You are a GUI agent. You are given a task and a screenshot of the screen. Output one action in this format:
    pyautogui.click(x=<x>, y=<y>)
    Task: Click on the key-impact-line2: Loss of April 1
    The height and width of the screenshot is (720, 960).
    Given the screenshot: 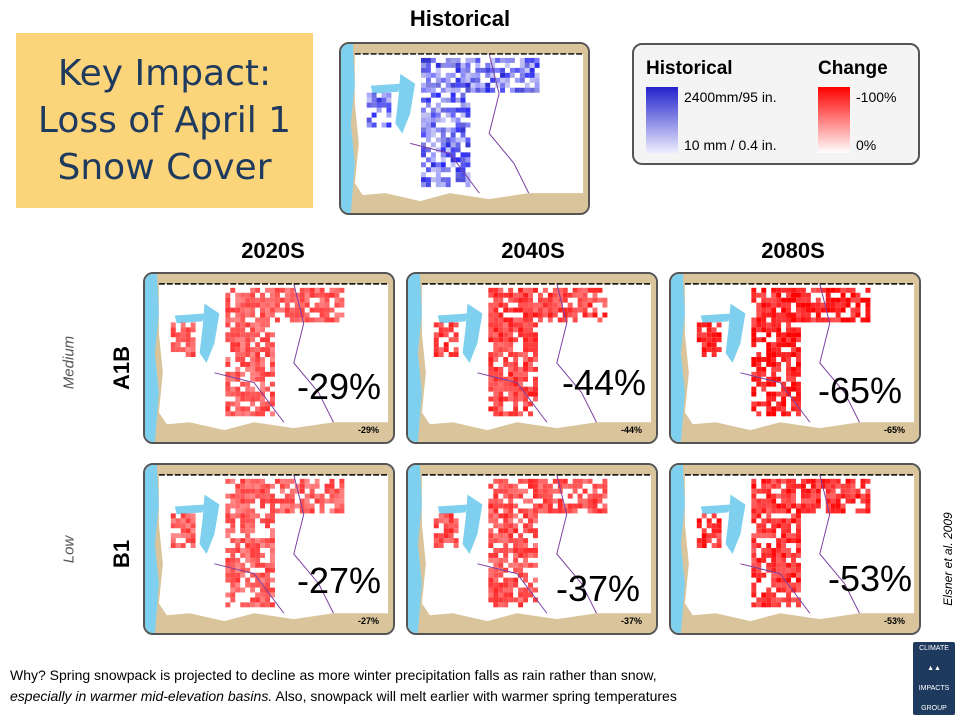 What is the action you would take?
    pyautogui.click(x=164, y=120)
    